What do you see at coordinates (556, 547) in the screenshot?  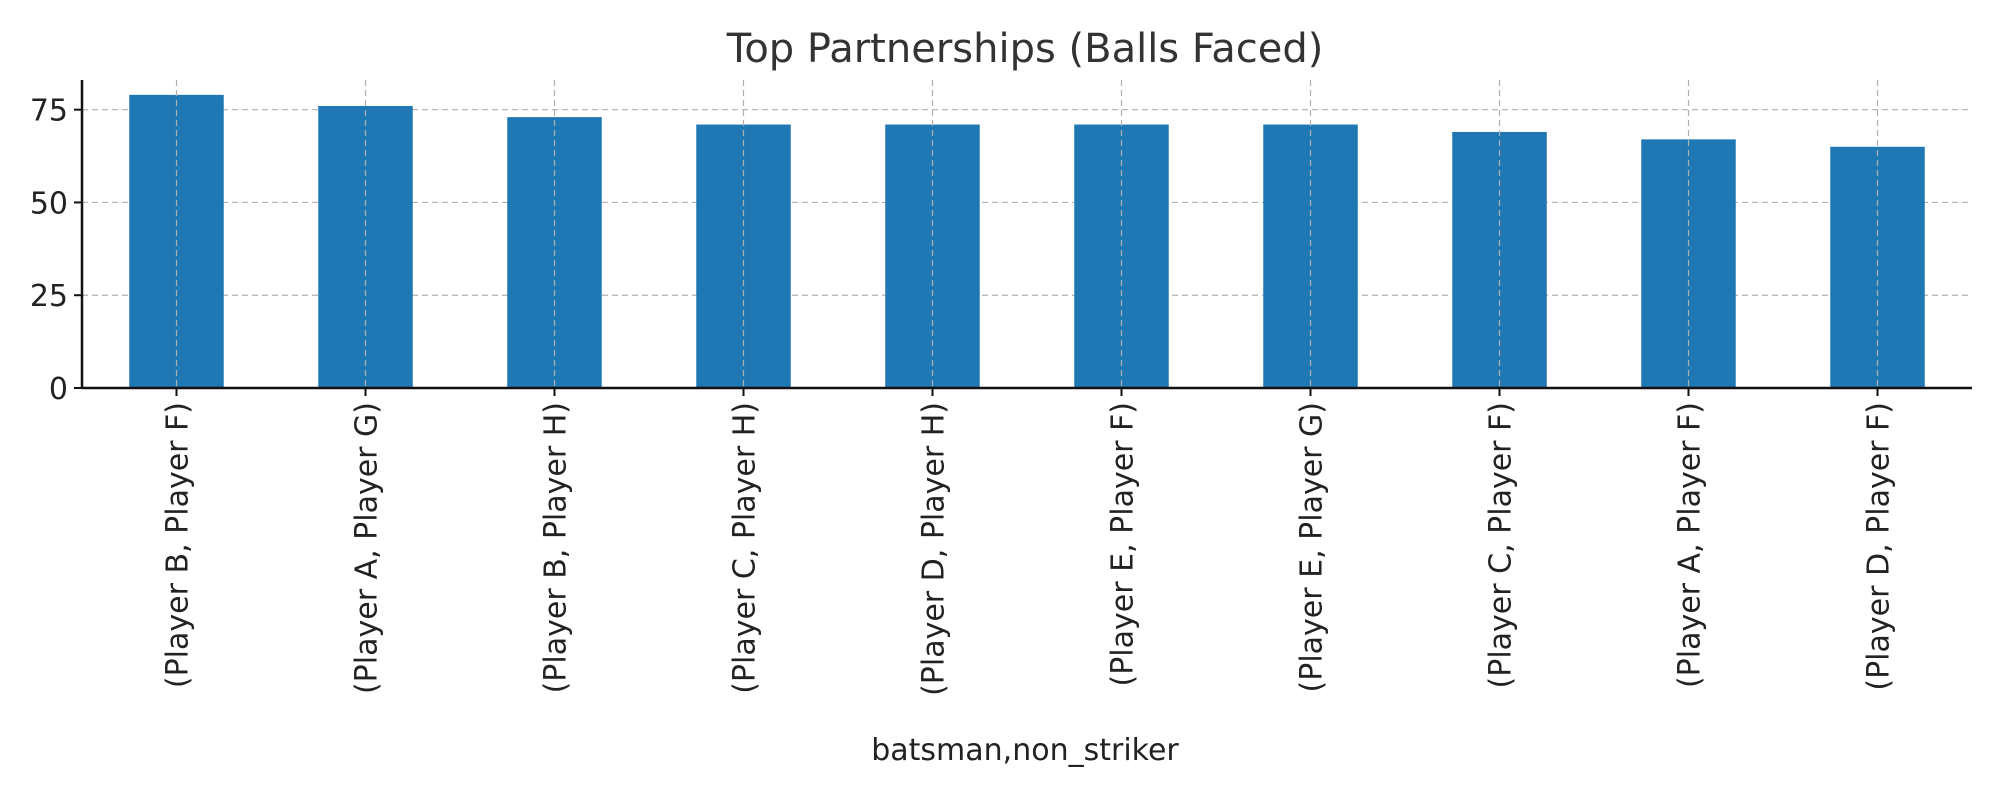 I see `x-tick-label: (Player B, Player H)` at bounding box center [556, 547].